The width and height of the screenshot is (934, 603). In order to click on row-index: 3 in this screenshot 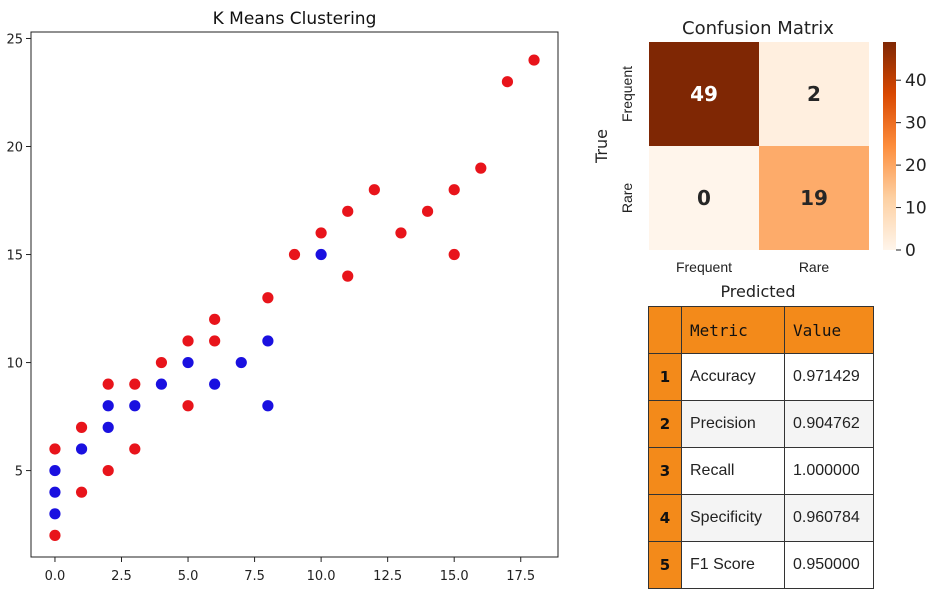, I will do `click(665, 471)`.